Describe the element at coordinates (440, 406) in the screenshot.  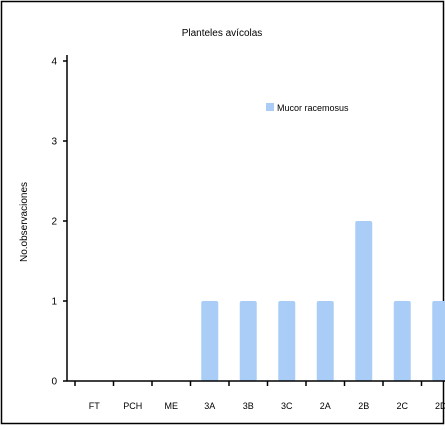
I see `x-tick-label: 2D` at that location.